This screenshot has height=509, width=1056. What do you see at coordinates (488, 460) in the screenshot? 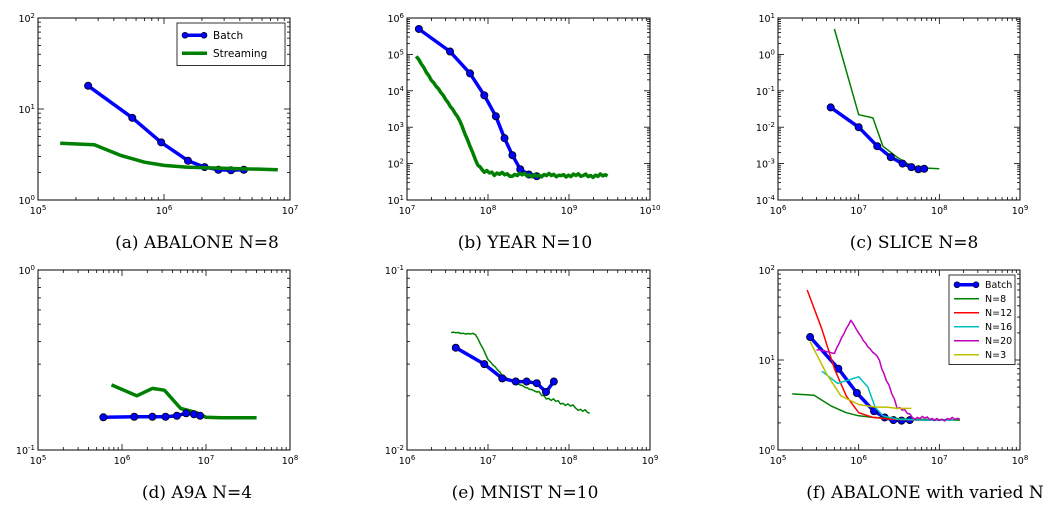
I see `x-tick-label-e-1: 10⁷` at bounding box center [488, 460].